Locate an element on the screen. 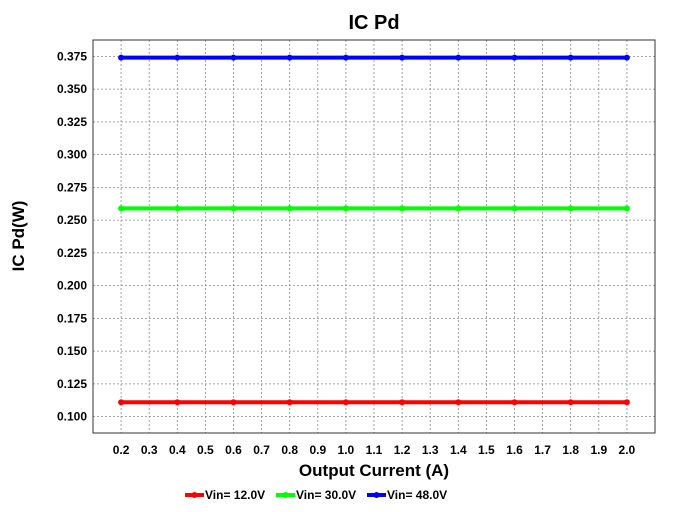  y-tick-label: 0.350 is located at coordinates (72, 89).